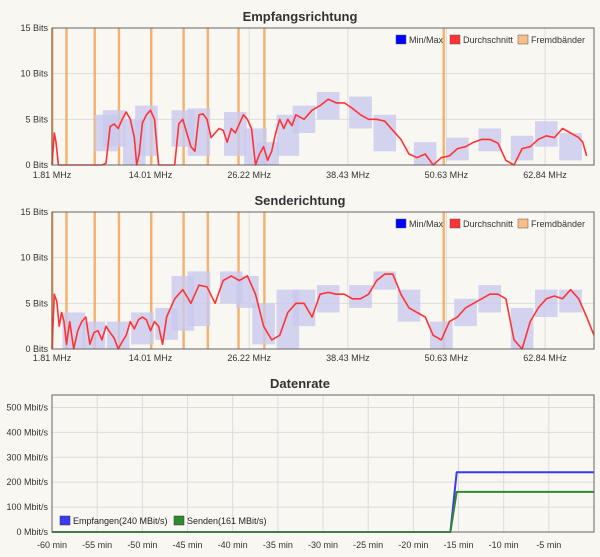  What do you see at coordinates (249, 175) in the screenshot?
I see `chart1-xtick-26-22-mhz: 26.22 MHz` at bounding box center [249, 175].